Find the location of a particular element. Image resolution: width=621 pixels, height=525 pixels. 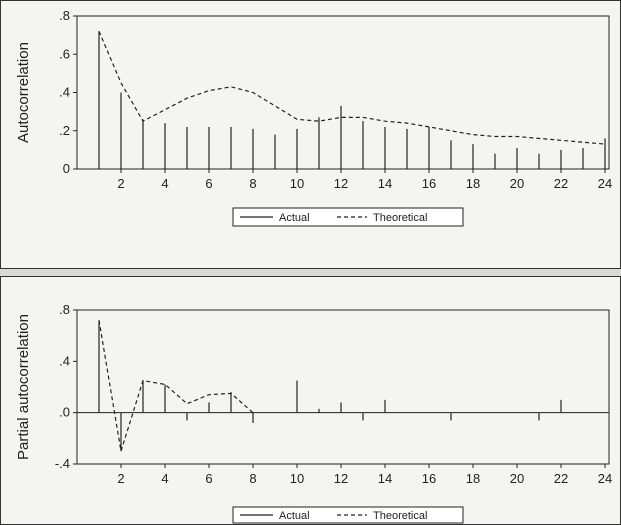

y-tick-label: .6 is located at coordinates (64, 53).